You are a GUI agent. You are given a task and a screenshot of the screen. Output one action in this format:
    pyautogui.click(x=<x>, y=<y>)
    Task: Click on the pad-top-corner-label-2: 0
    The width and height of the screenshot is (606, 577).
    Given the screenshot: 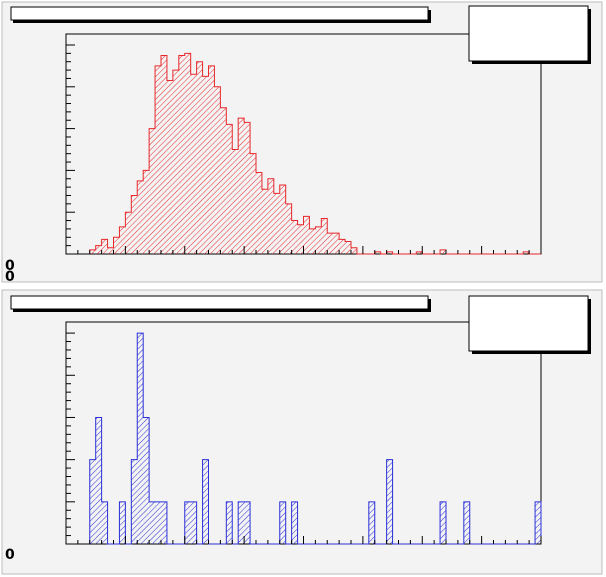 What is the action you would take?
    pyautogui.click(x=10, y=277)
    